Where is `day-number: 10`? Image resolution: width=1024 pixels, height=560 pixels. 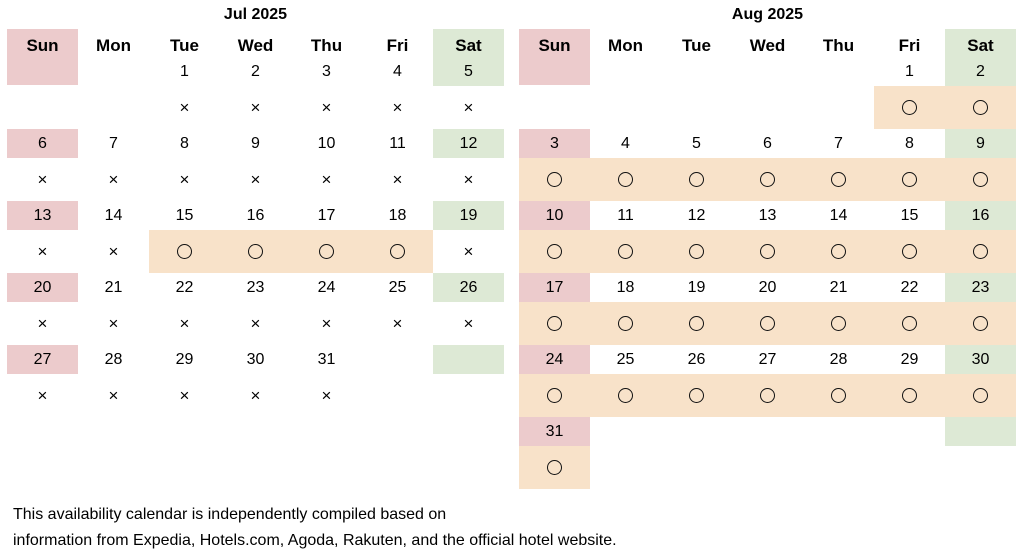
day-number: 10 is located at coordinates (554, 215).